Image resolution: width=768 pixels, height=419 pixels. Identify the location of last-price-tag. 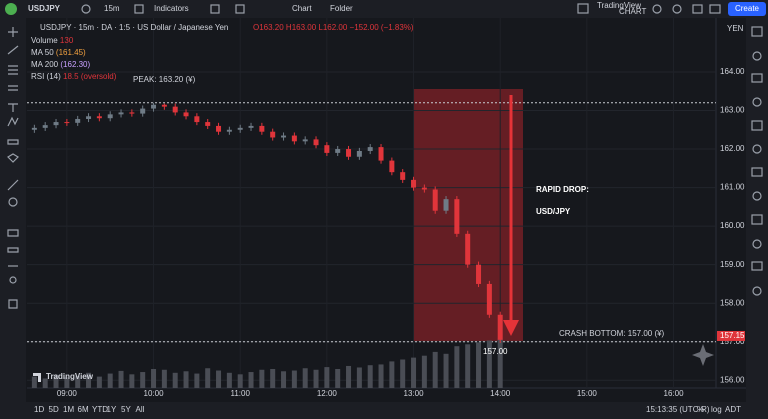
(731, 335).